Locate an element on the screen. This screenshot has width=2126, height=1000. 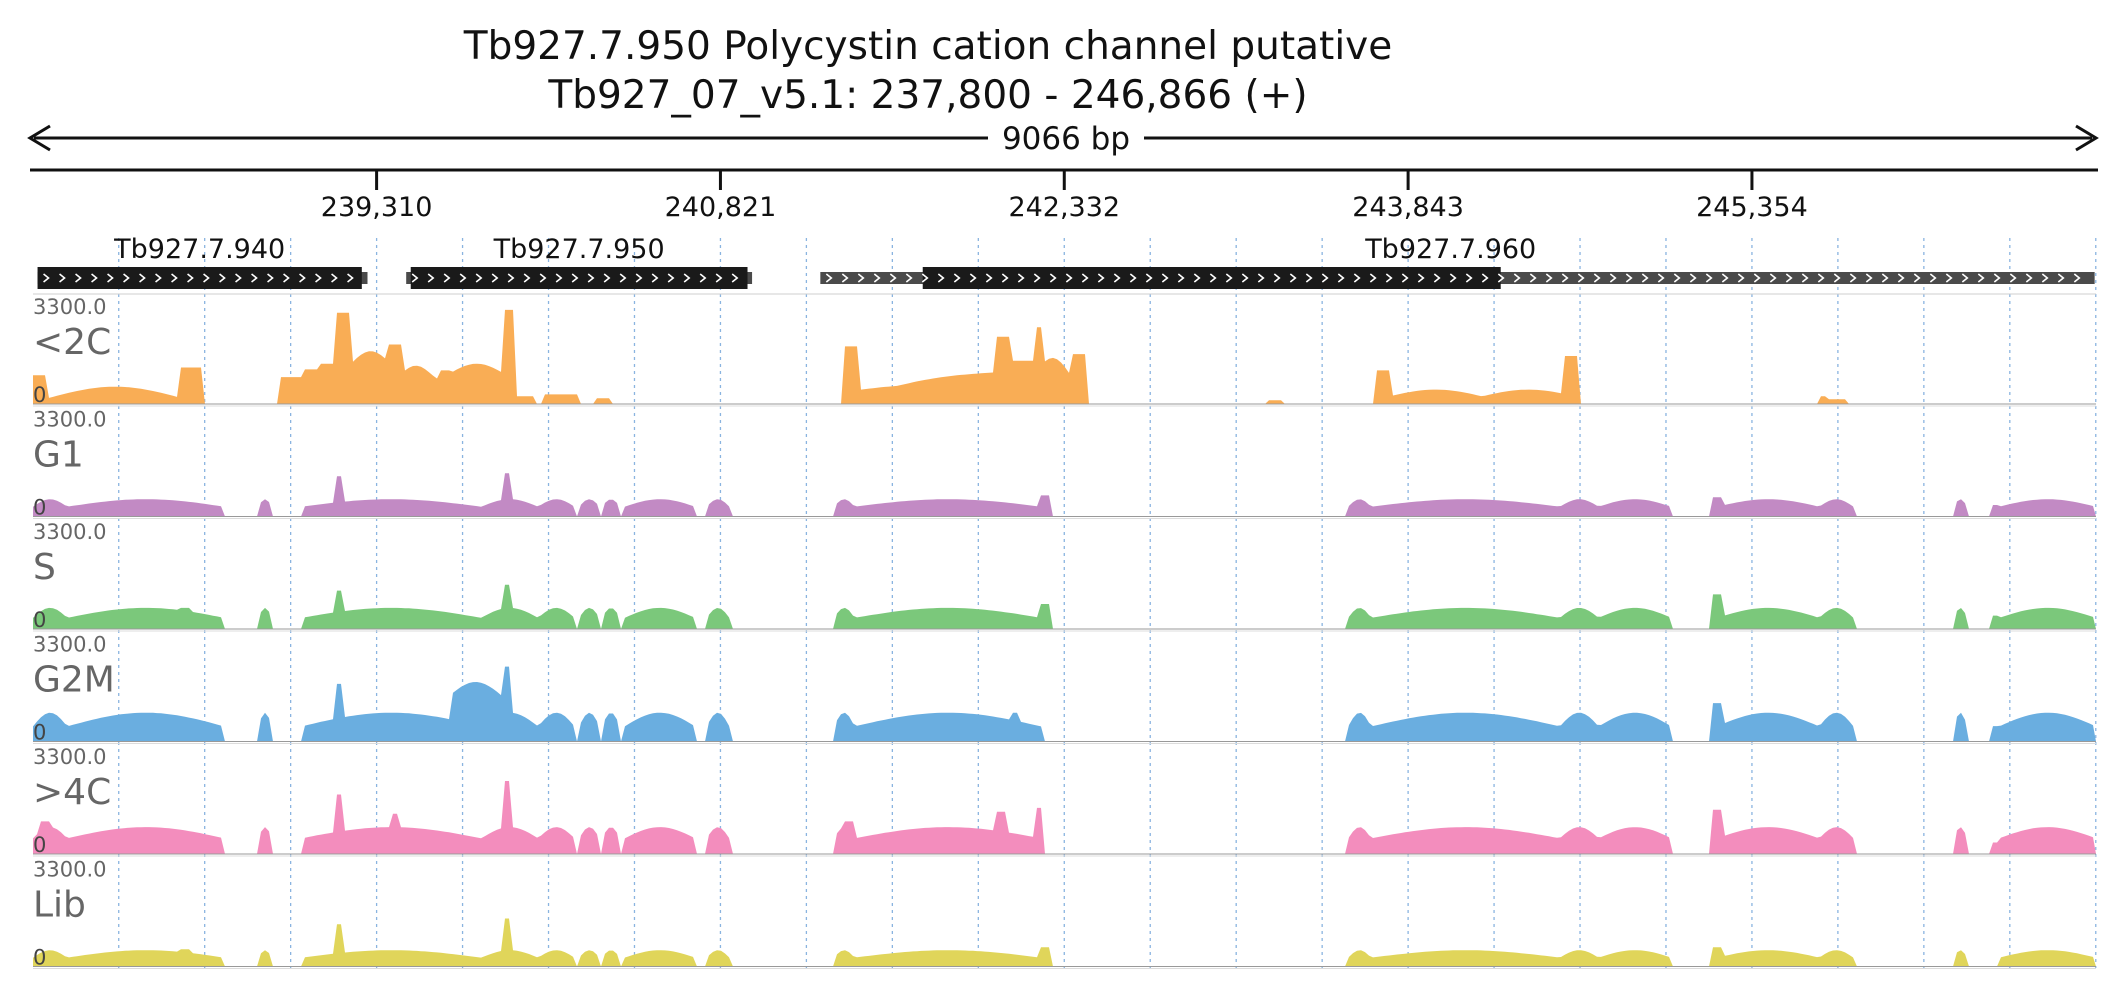
track-name: >4C is located at coordinates (72, 792).